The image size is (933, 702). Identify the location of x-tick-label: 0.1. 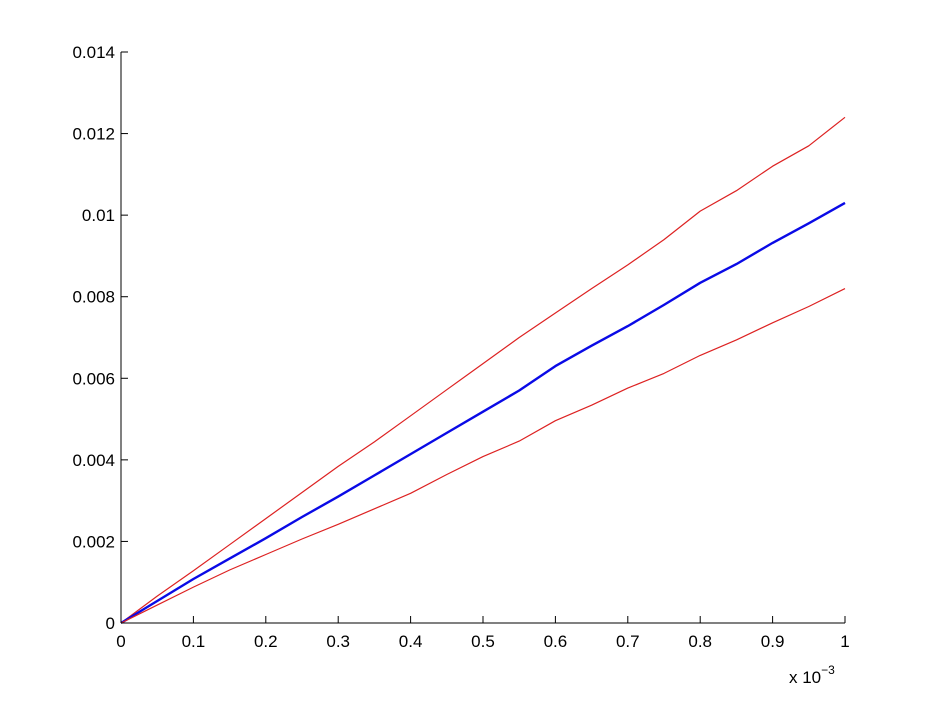
(194, 641).